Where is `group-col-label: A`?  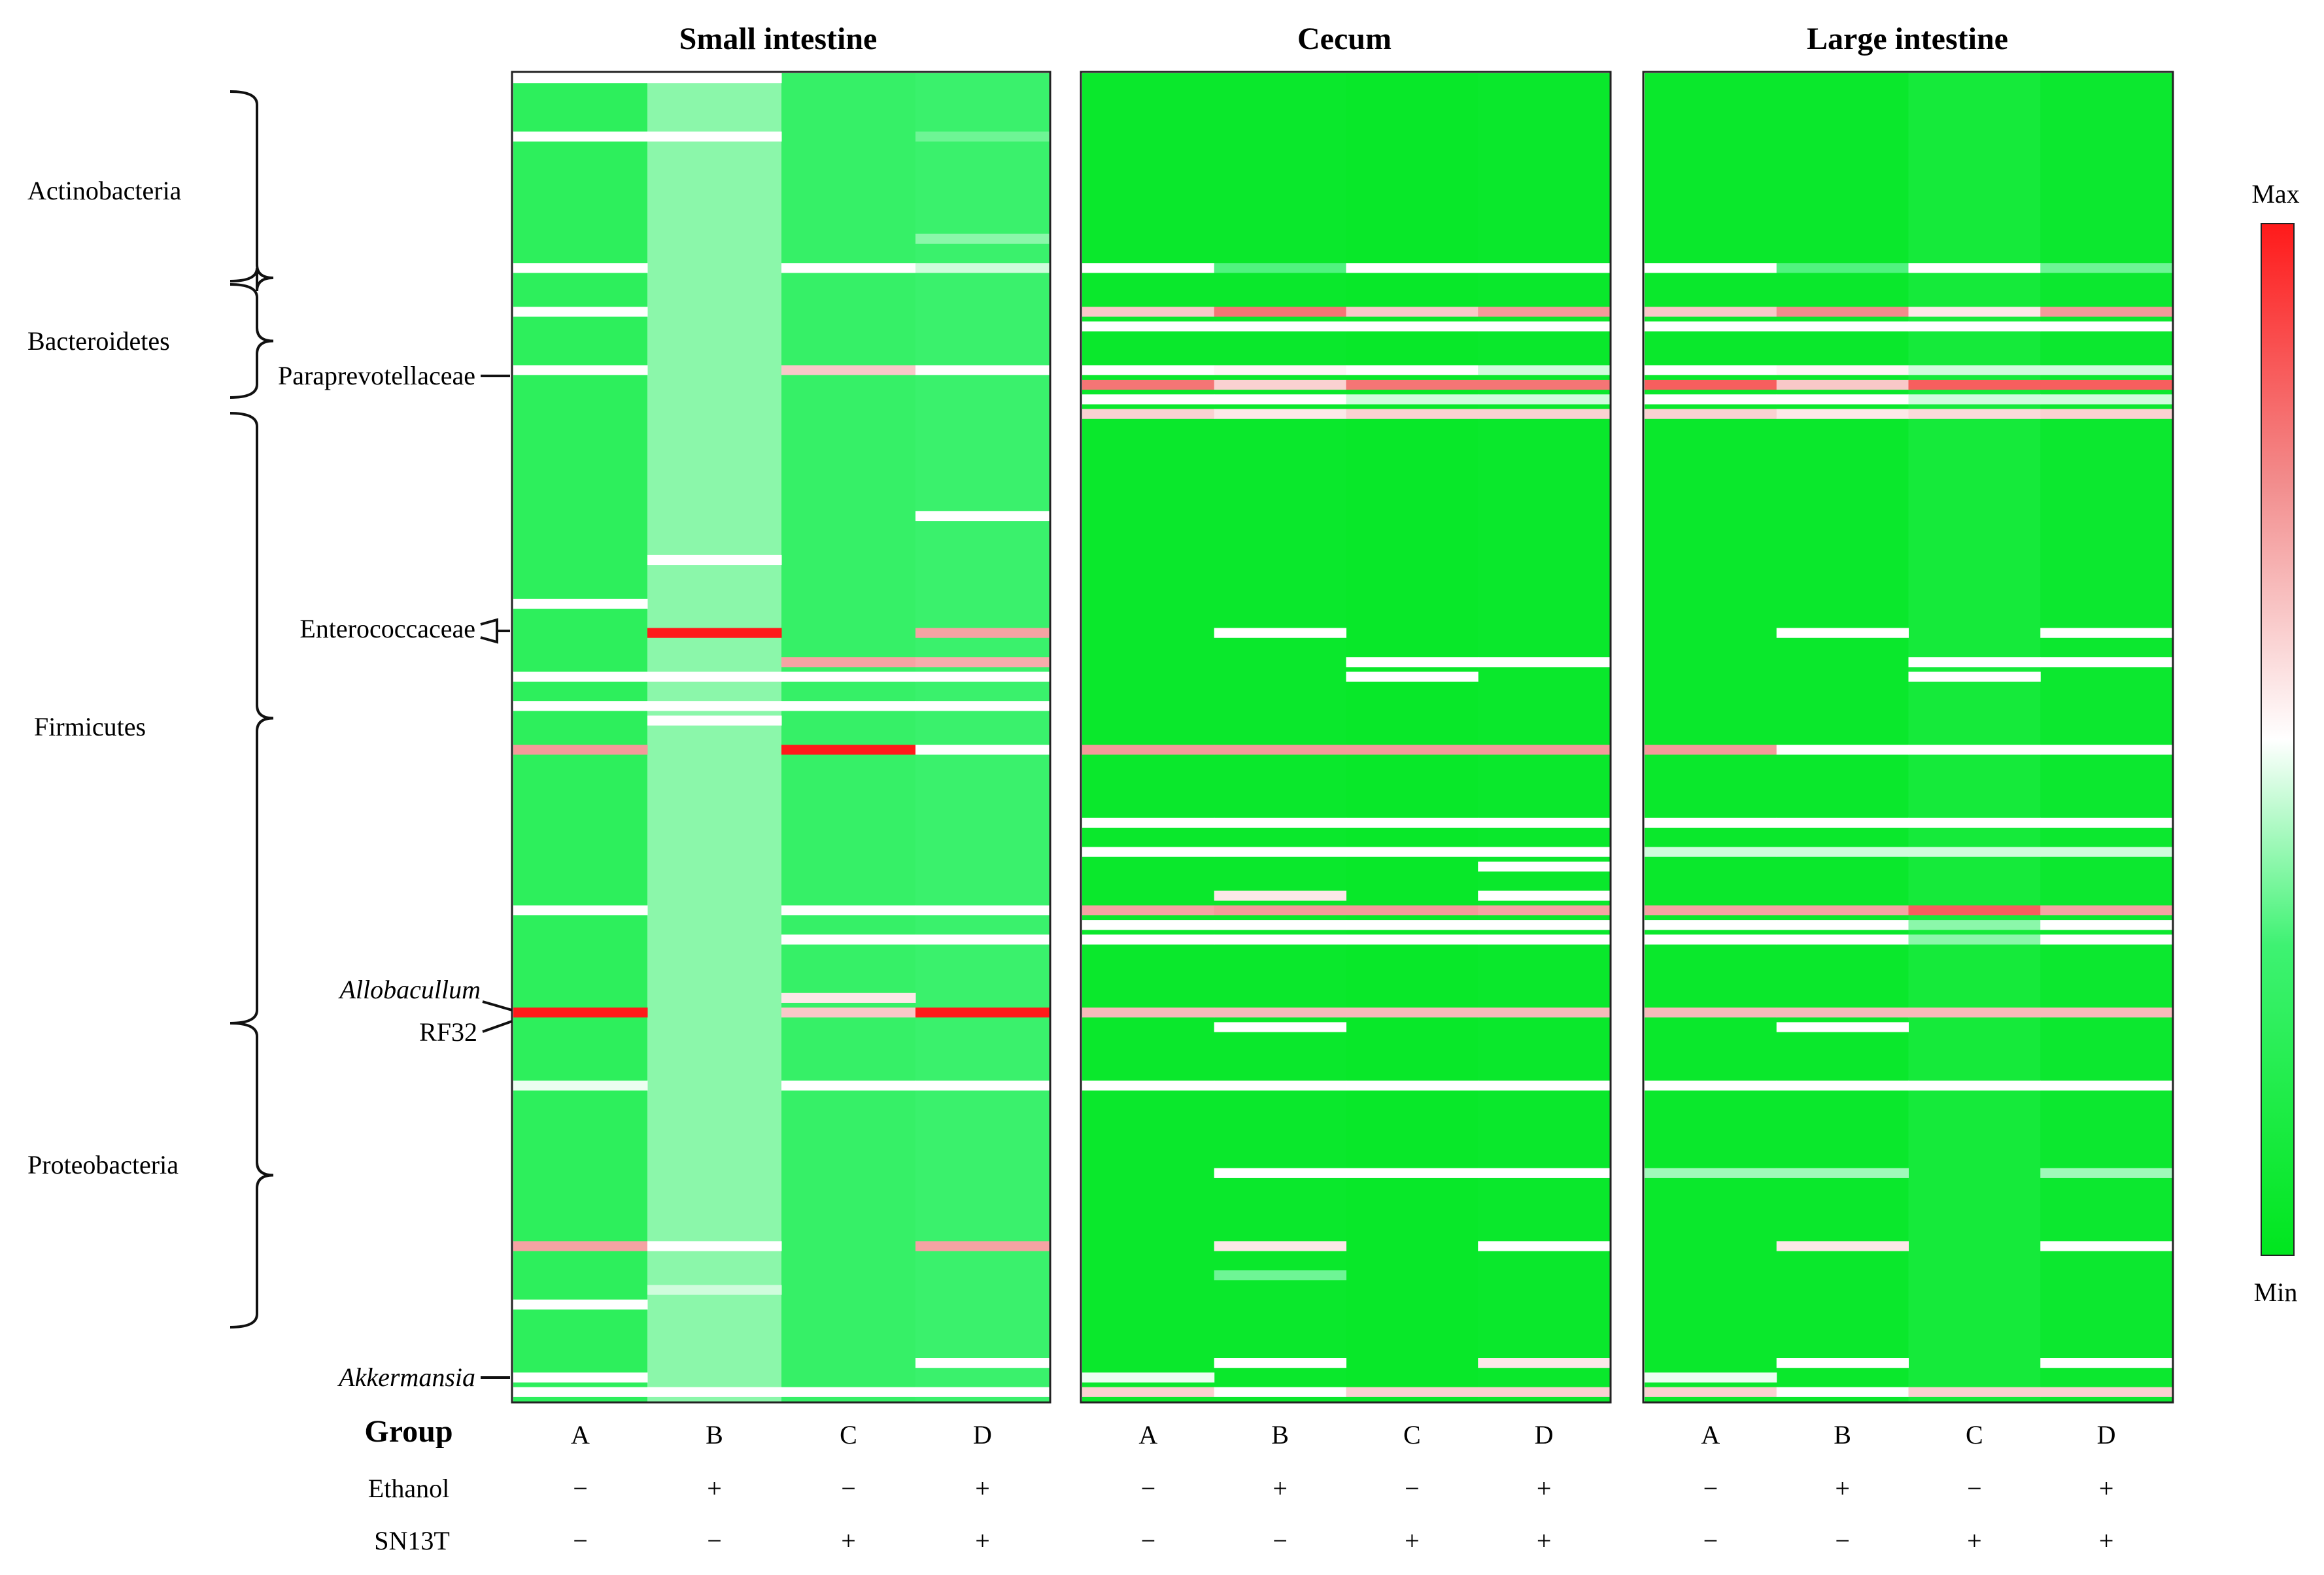
group-col-label: A is located at coordinates (580, 1434).